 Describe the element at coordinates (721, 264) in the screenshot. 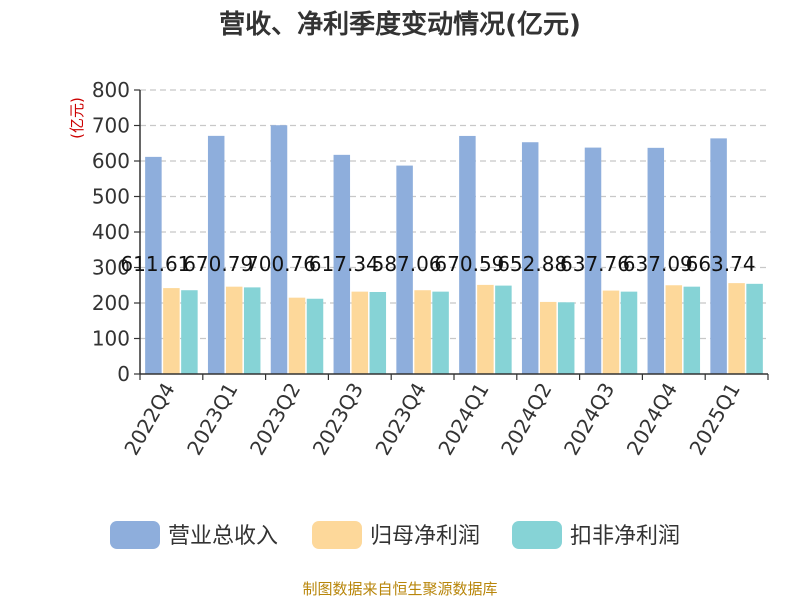

I see `data-label: 663.74` at that location.